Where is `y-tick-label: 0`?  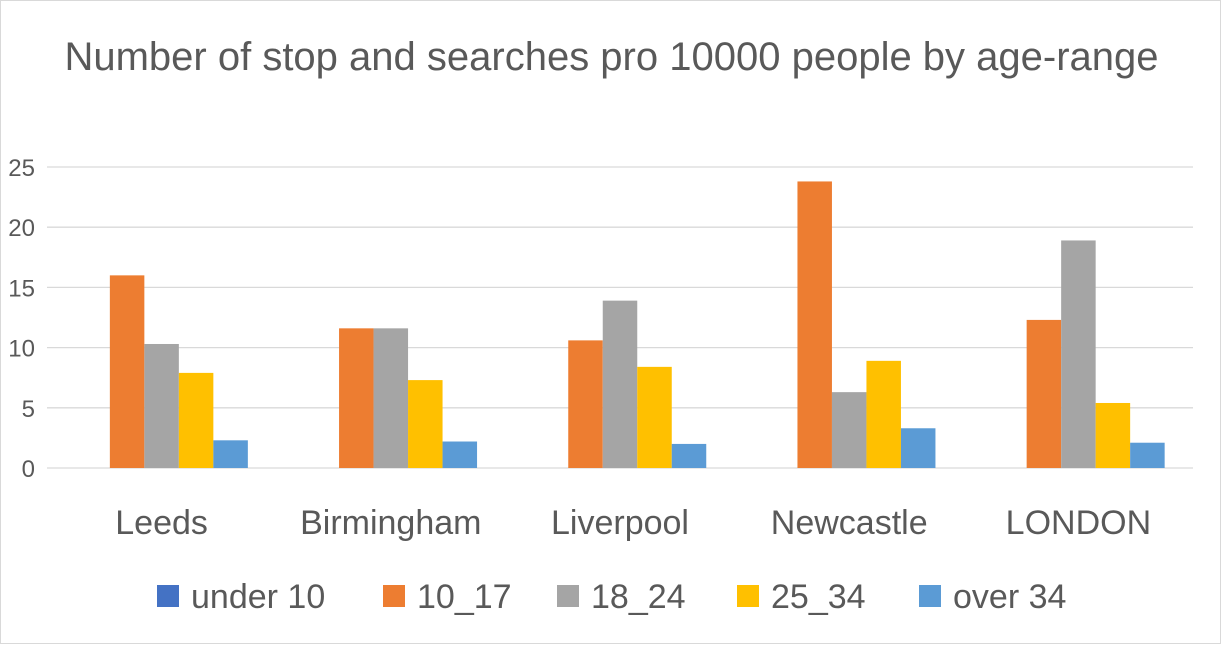 y-tick-label: 0 is located at coordinates (28, 469).